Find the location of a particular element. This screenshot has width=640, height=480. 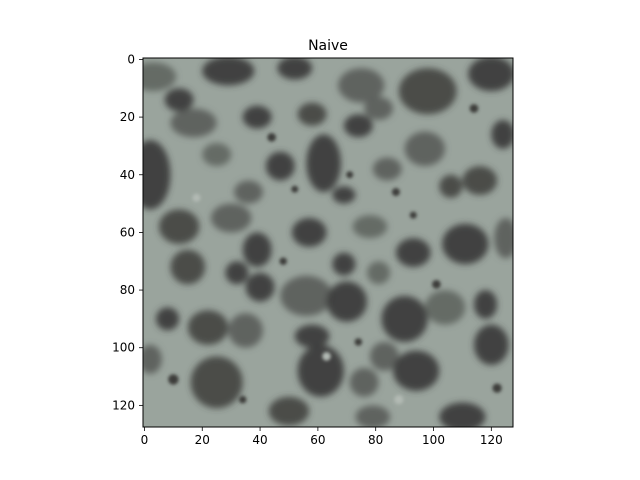

x-tick-label: 0 is located at coordinates (145, 440).